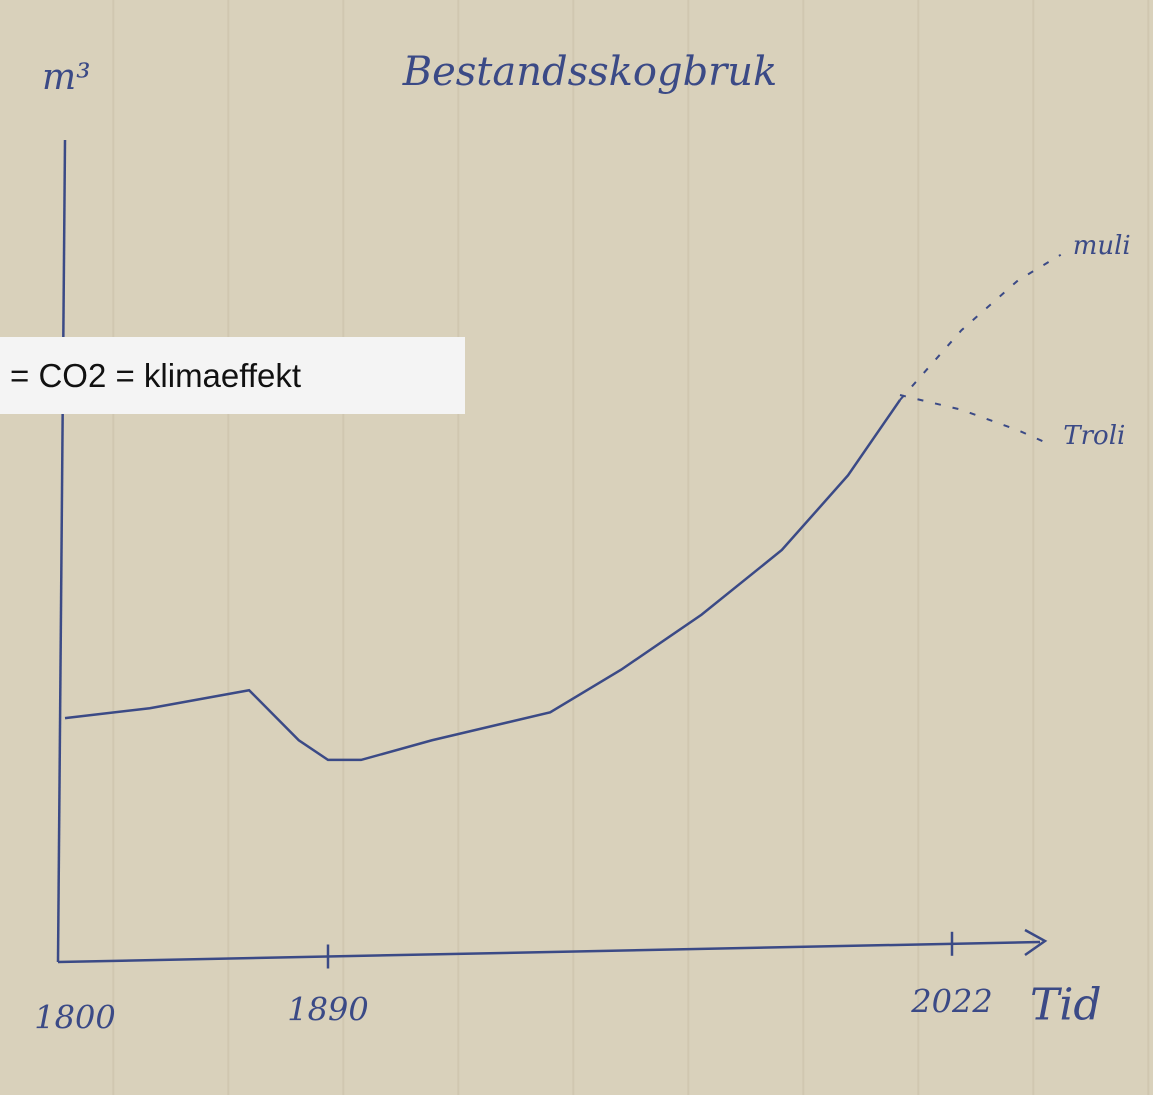  I want to click on overlay-label: = CO2 = klimaeffekt, so click(232, 375).